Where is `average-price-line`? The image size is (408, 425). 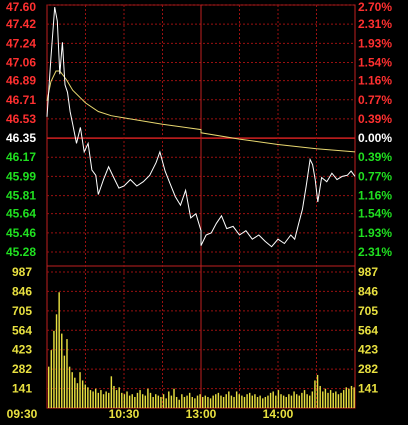
average-price-line is located at coordinates (201, 111).